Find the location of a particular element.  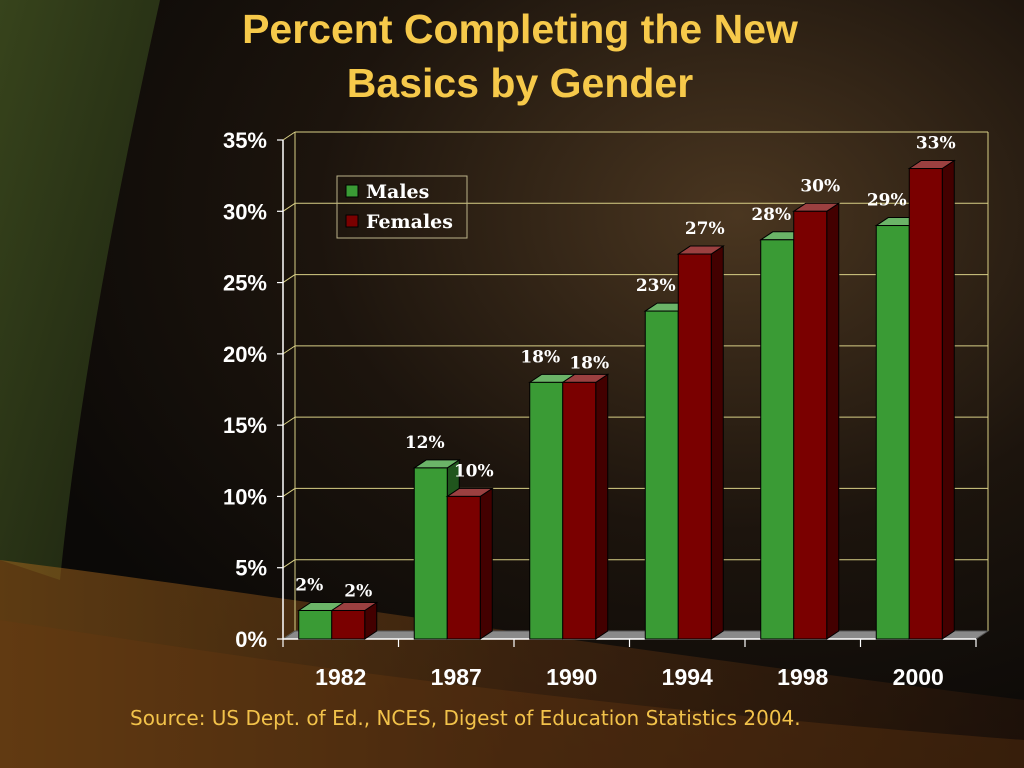

legend-box is located at coordinates (402, 207).